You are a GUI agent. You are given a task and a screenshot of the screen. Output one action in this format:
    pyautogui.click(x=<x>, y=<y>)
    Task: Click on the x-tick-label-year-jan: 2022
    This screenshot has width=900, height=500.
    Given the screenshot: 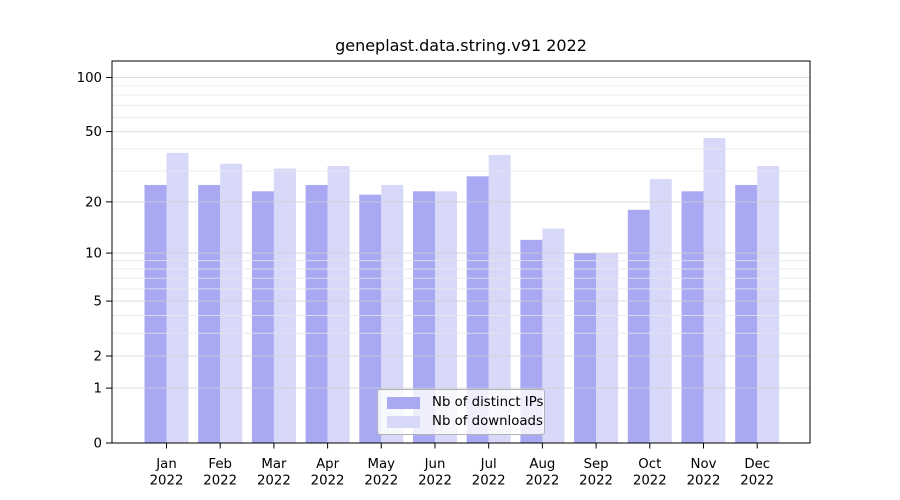 What is the action you would take?
    pyautogui.click(x=167, y=481)
    